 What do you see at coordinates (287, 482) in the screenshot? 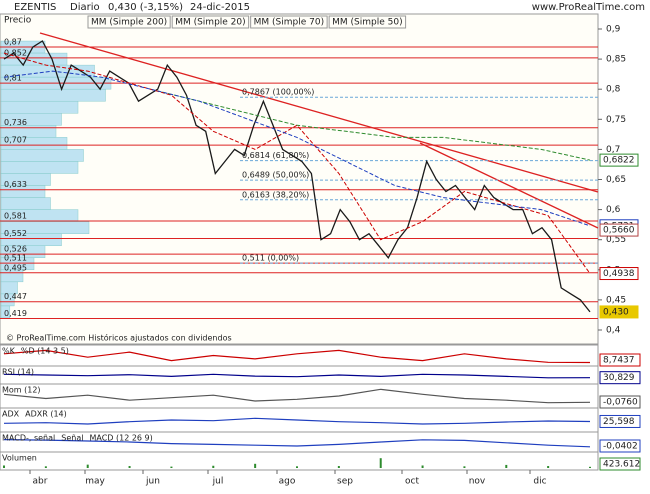
I see `x-tick-label: ago` at bounding box center [287, 482].